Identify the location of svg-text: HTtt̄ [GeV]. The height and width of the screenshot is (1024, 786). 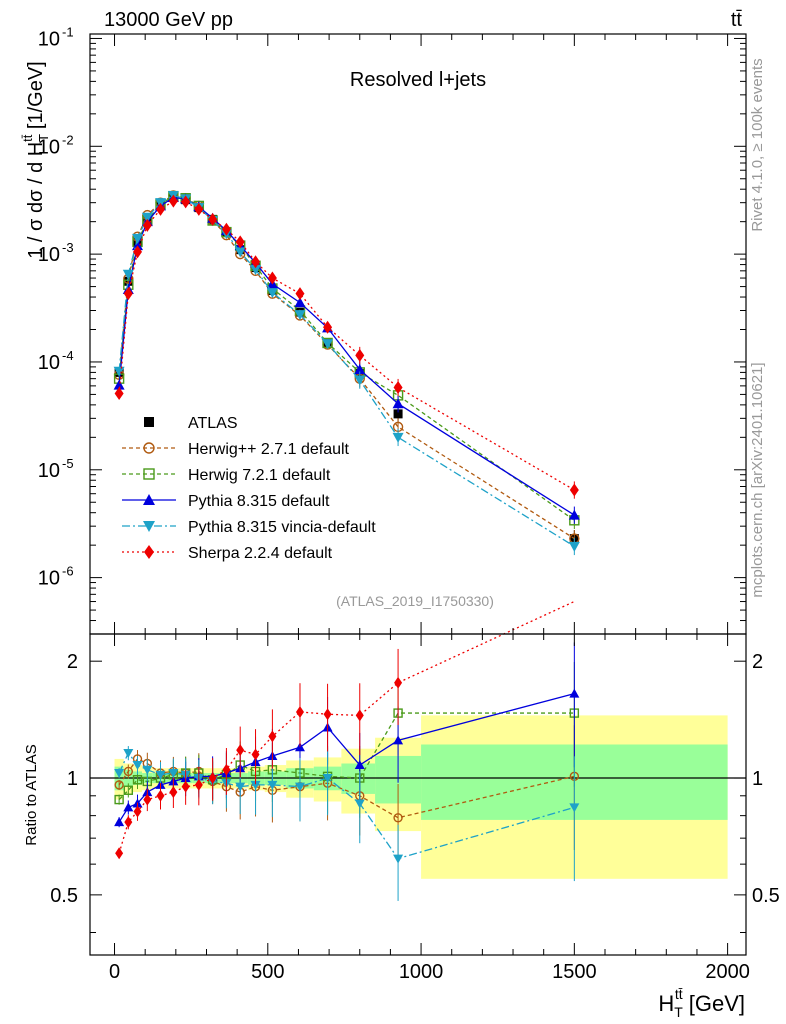
(701, 1003).